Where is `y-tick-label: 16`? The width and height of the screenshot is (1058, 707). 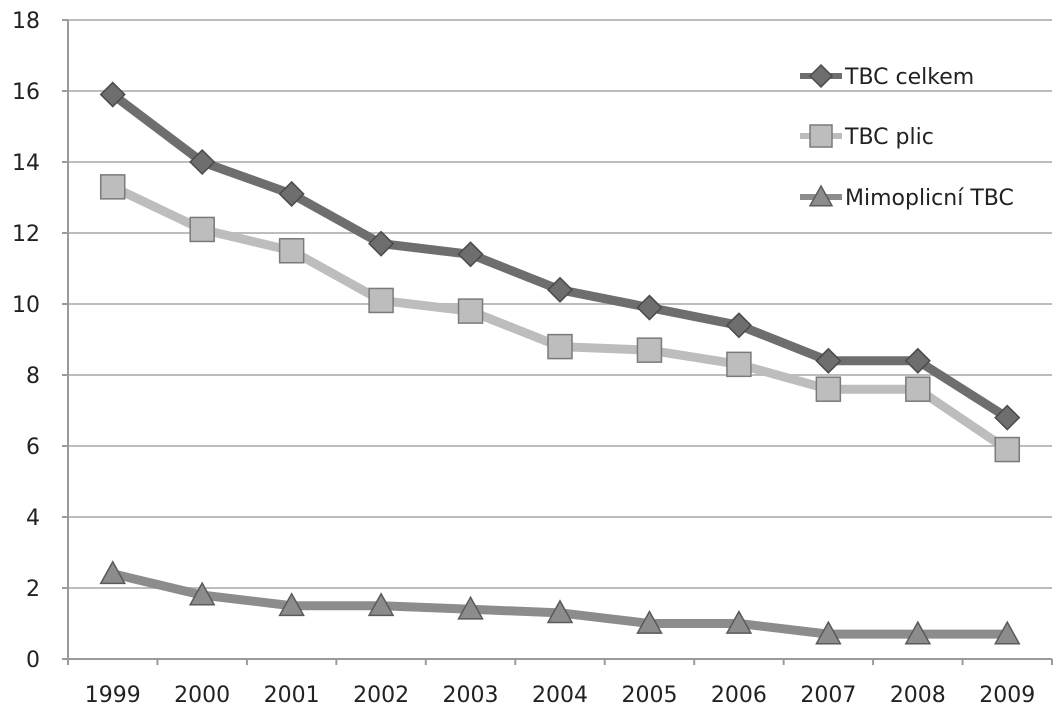 y-tick-label: 16 is located at coordinates (26, 92).